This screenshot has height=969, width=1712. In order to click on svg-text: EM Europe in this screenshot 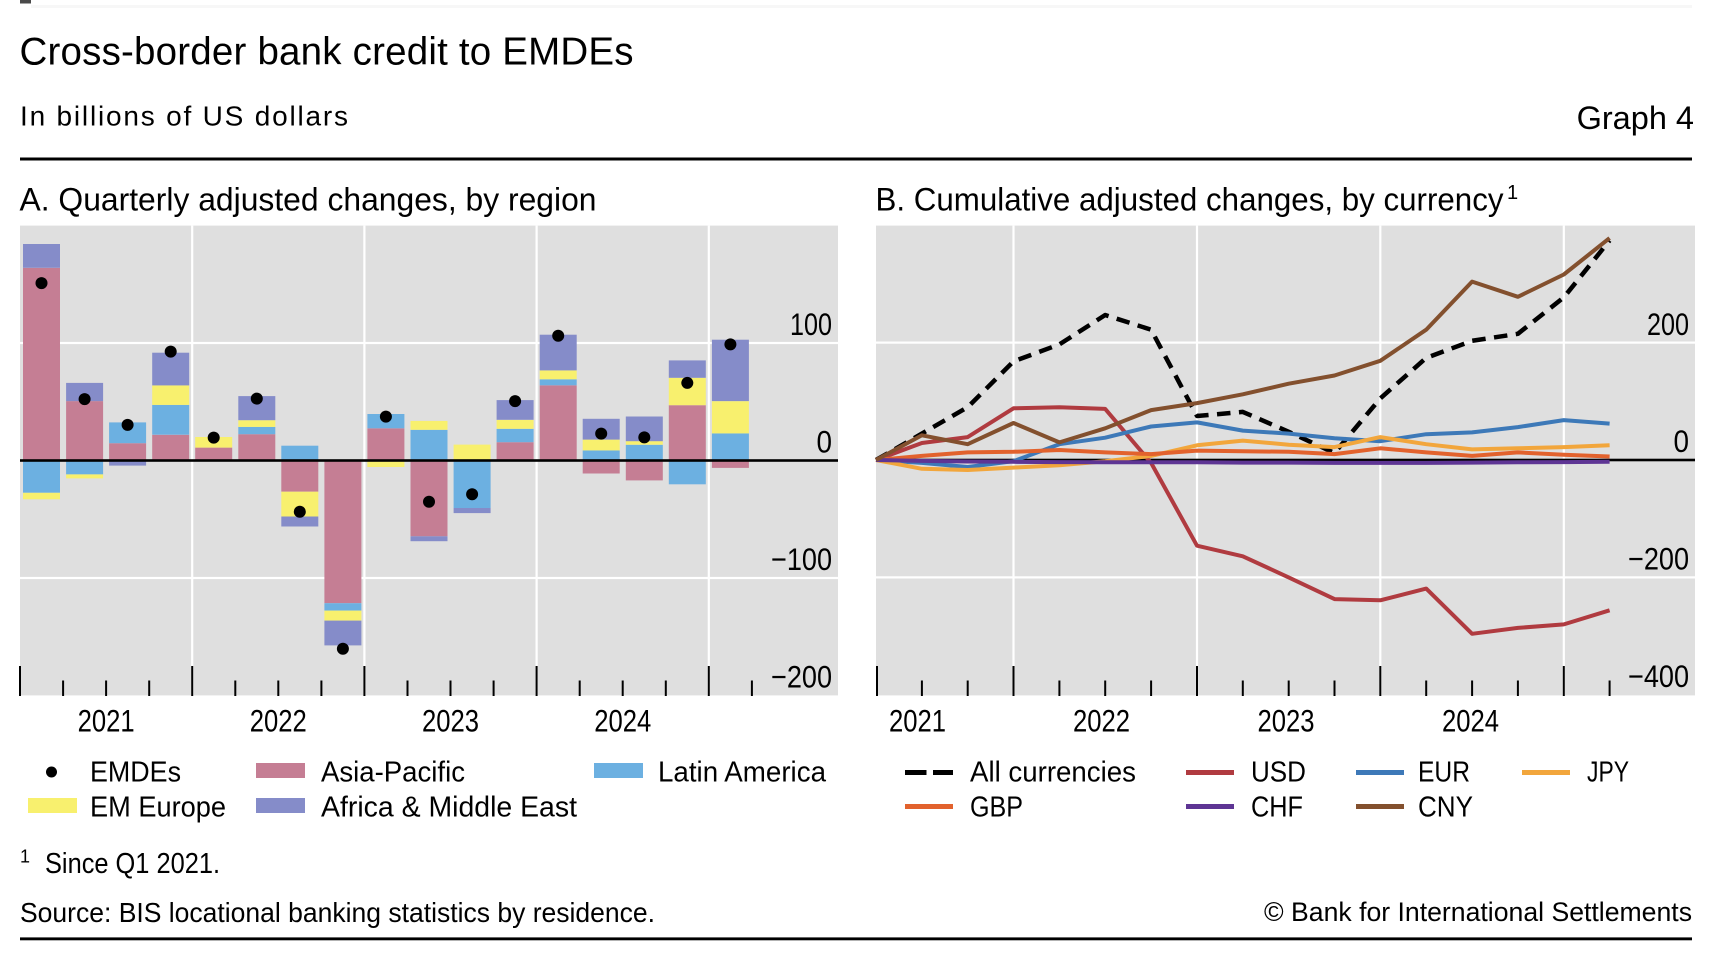, I will do `click(158, 808)`.